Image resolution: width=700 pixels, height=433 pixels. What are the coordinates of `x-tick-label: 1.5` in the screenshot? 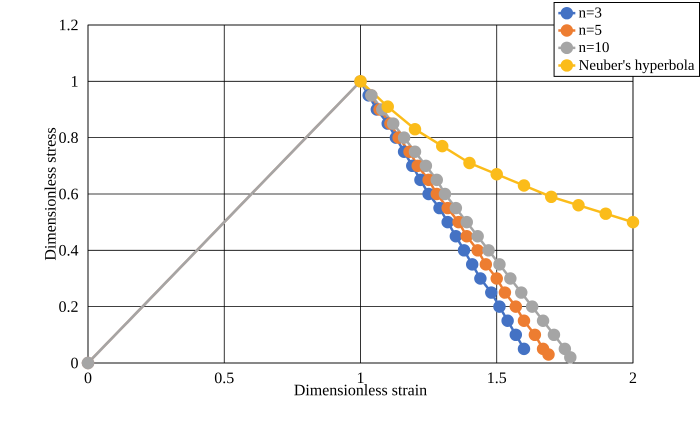 It's located at (497, 378).